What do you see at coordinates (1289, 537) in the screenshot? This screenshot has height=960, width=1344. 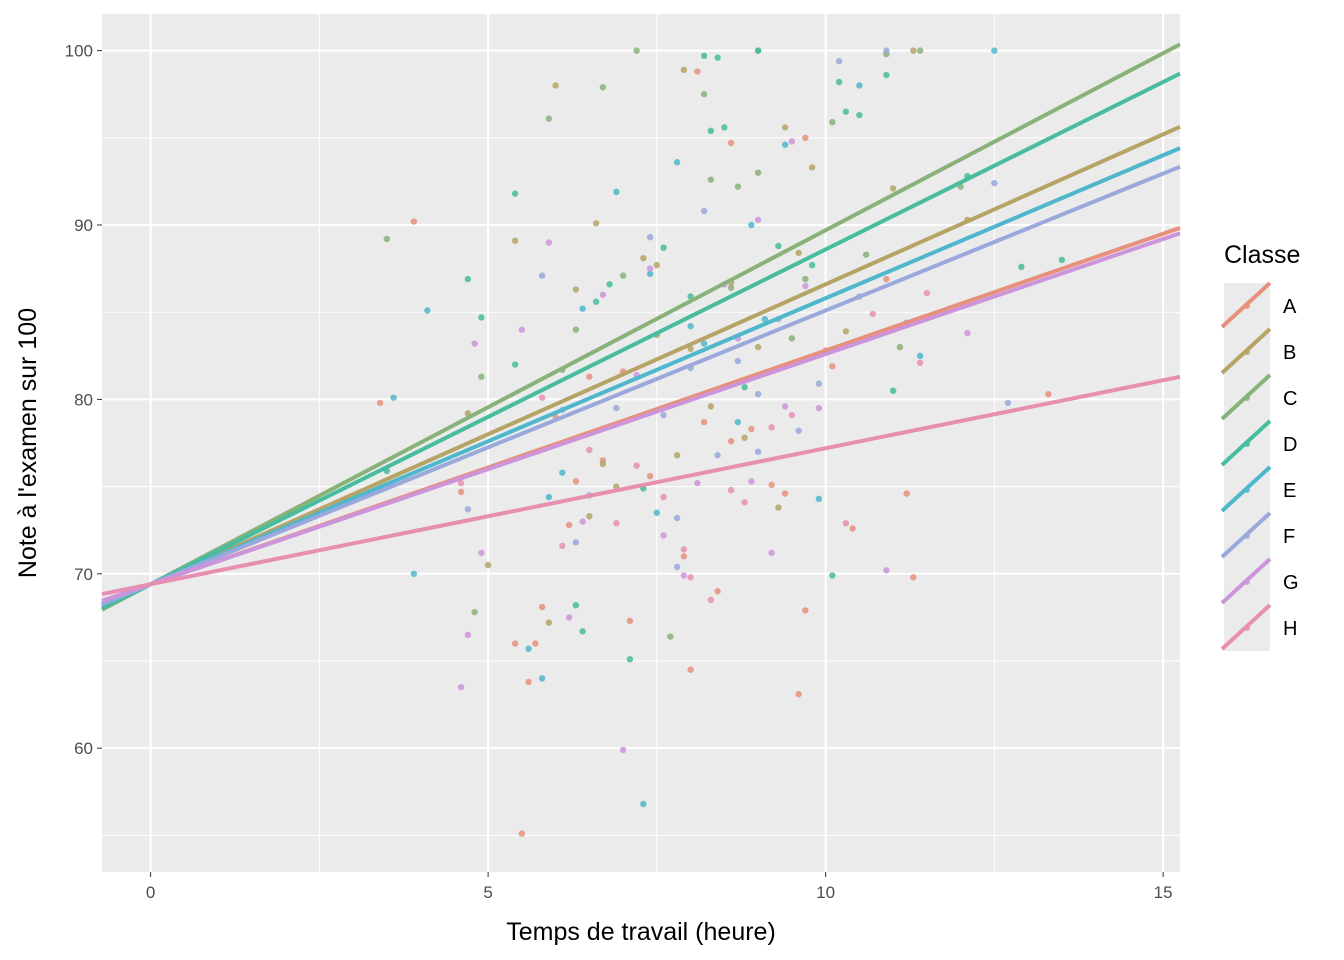 I see `legend-label-f: F` at bounding box center [1289, 537].